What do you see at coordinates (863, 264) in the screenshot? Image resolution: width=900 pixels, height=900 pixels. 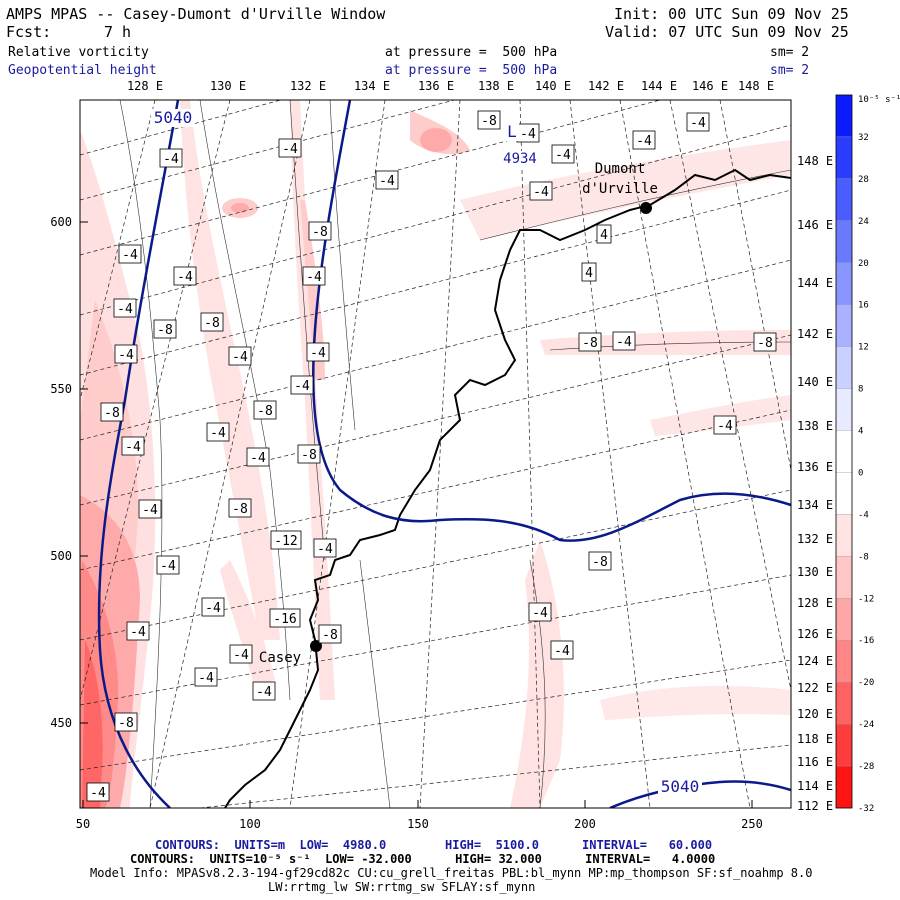 I see `colorbar-label: 20` at bounding box center [863, 264].